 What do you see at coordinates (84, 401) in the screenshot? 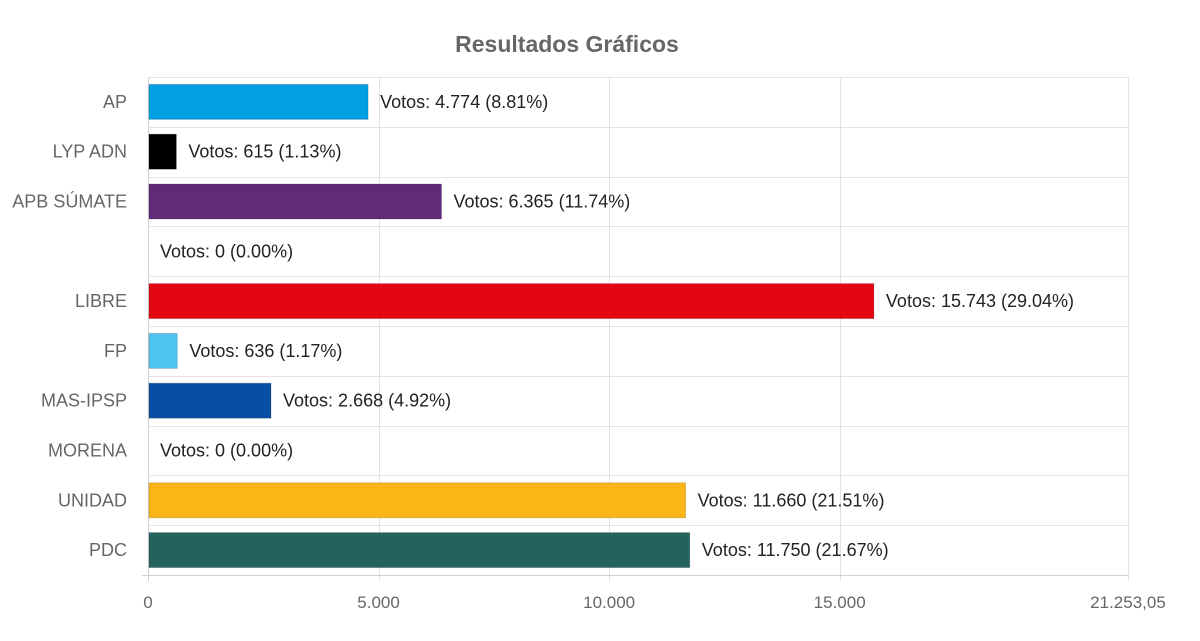
I see `category-label: MAS-IPSP` at bounding box center [84, 401].